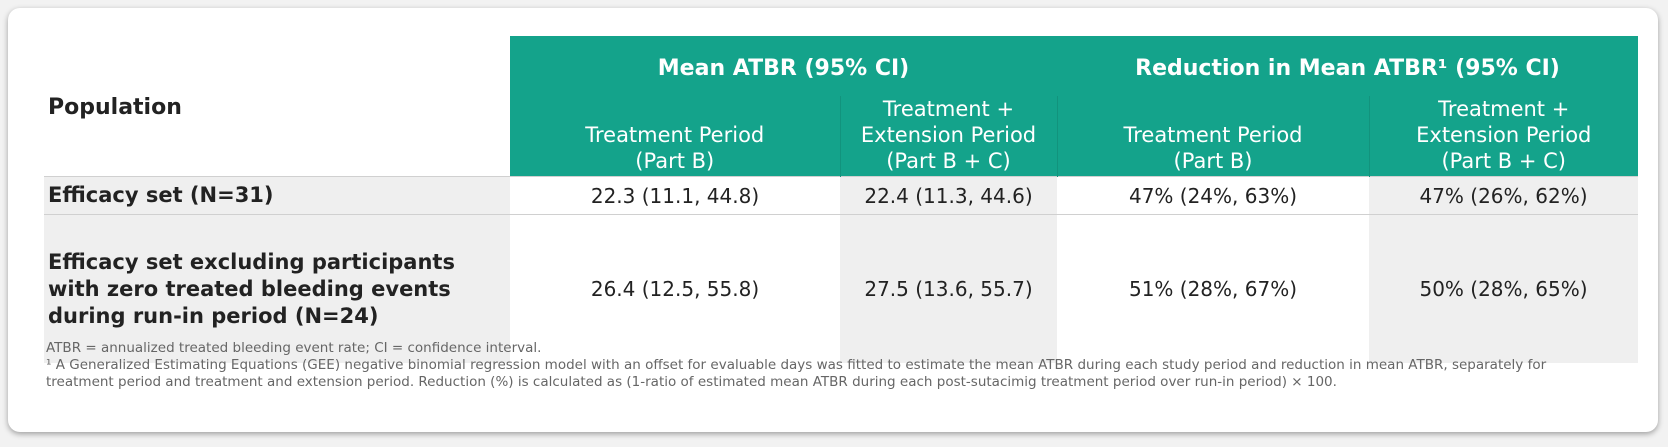  Describe the element at coordinates (277, 195) in the screenshot. I see `population-cell: Efficacy set (N=31)` at that location.